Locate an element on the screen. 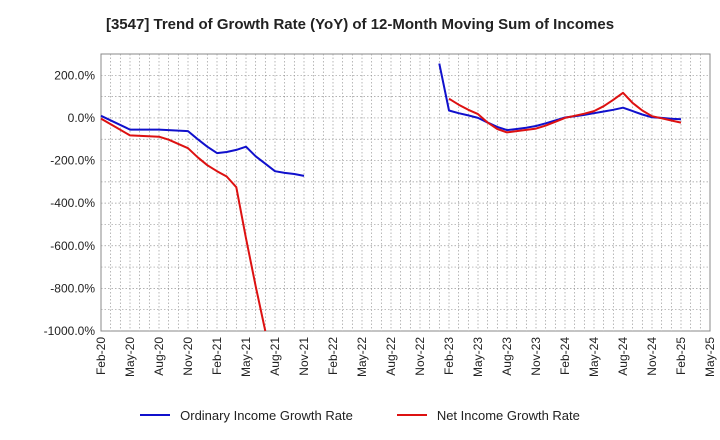 The image size is (720, 440). x-tick-label: May-20 is located at coordinates (130, 357).